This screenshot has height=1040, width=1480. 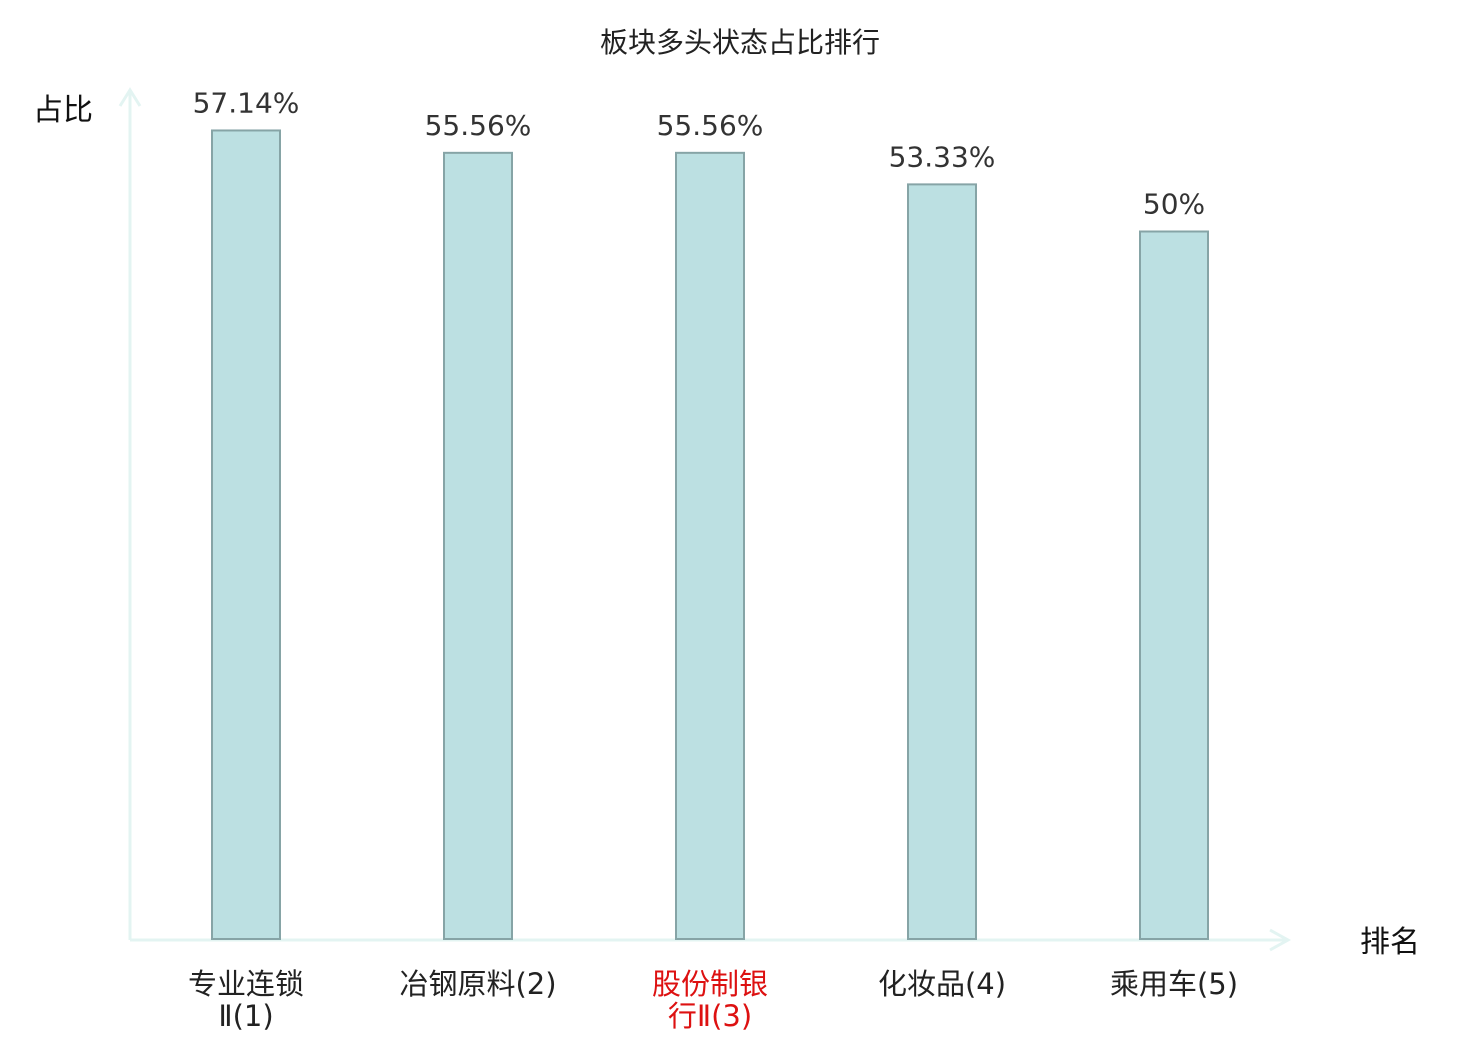 I want to click on x-axis-arrow, so click(x=1280, y=940).